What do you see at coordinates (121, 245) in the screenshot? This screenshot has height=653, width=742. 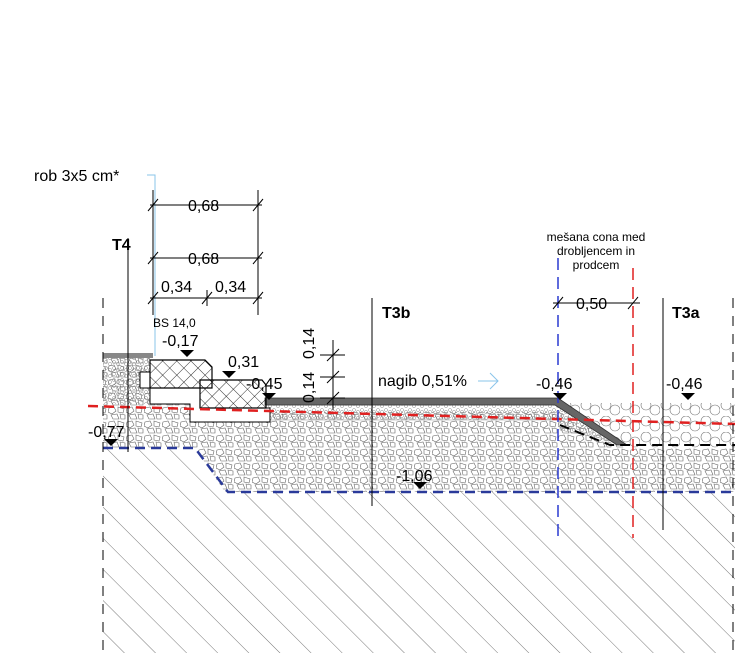 I see `section-label: T4` at bounding box center [121, 245].